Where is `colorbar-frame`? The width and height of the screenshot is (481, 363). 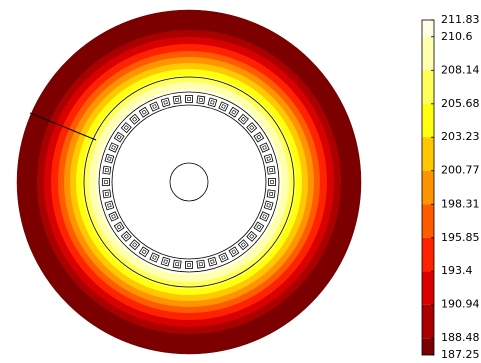
colorbar-frame is located at coordinates (428, 187).